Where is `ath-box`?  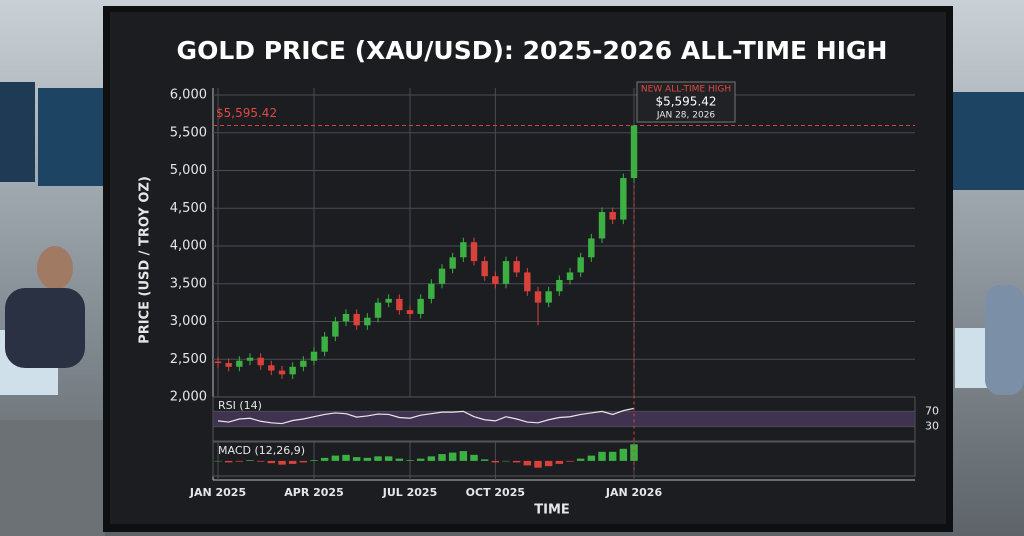
ath-box is located at coordinates (686, 102).